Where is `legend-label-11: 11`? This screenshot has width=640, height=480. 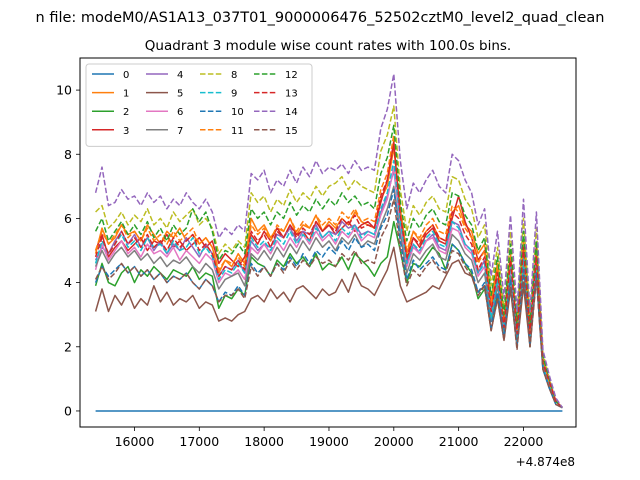 legend-label-11: 11 is located at coordinates (237, 131).